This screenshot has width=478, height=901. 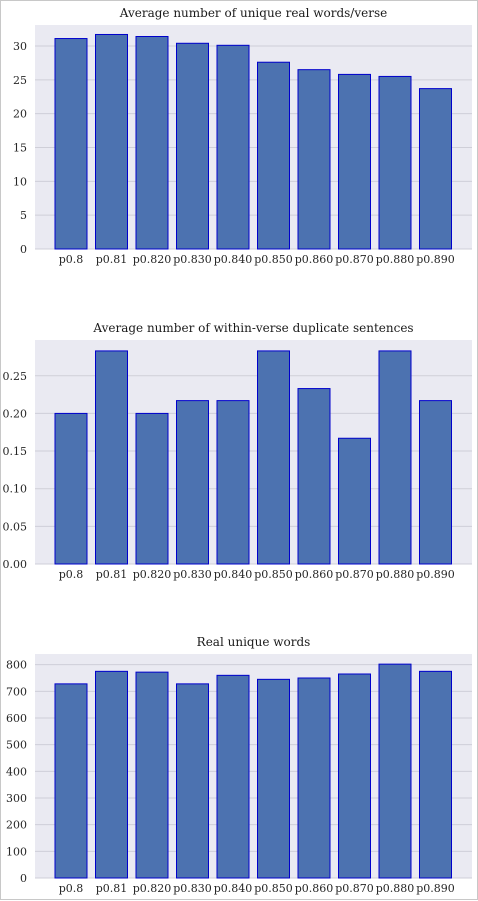 What do you see at coordinates (16, 771) in the screenshot?
I see `chart-3-y-tick-label-4: 400` at bounding box center [16, 771].